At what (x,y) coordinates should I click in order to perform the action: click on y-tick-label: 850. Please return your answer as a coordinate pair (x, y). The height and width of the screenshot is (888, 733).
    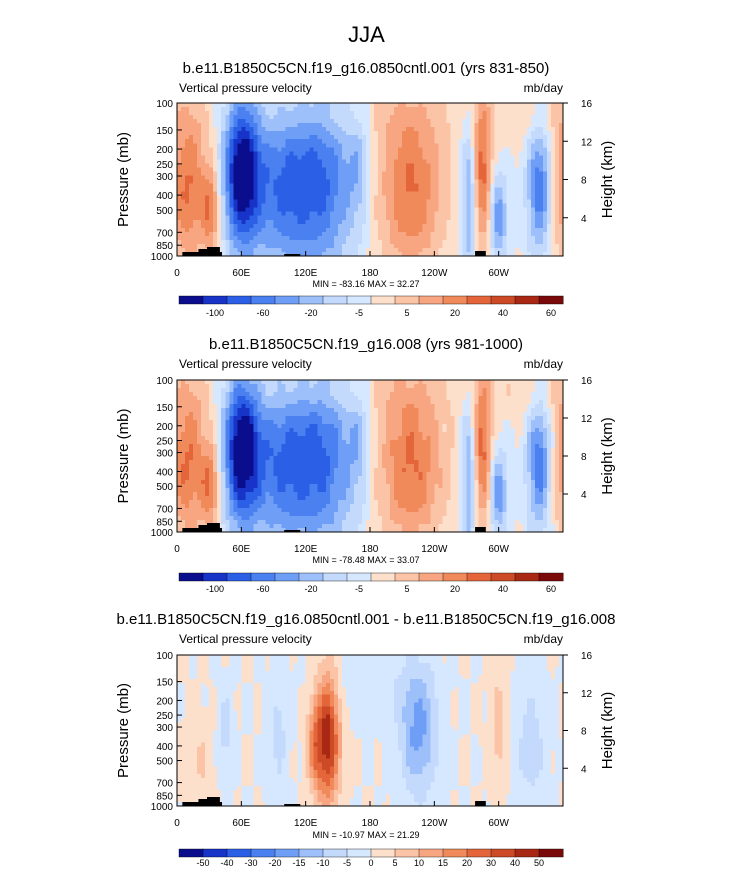
    Looking at the image, I should click on (164, 246).